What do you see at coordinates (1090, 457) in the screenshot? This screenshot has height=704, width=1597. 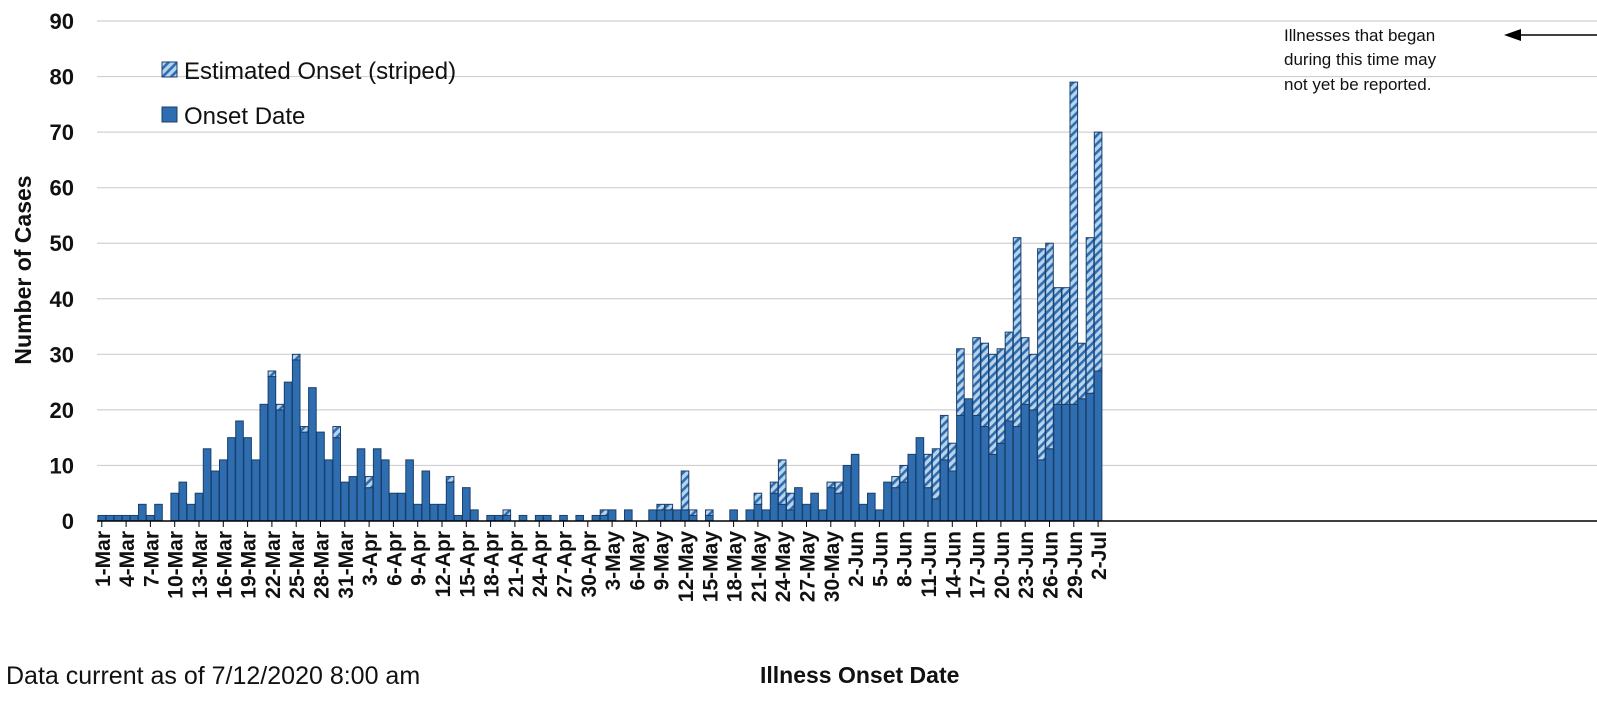 I see `bar-onset-1-Jul` at bounding box center [1090, 457].